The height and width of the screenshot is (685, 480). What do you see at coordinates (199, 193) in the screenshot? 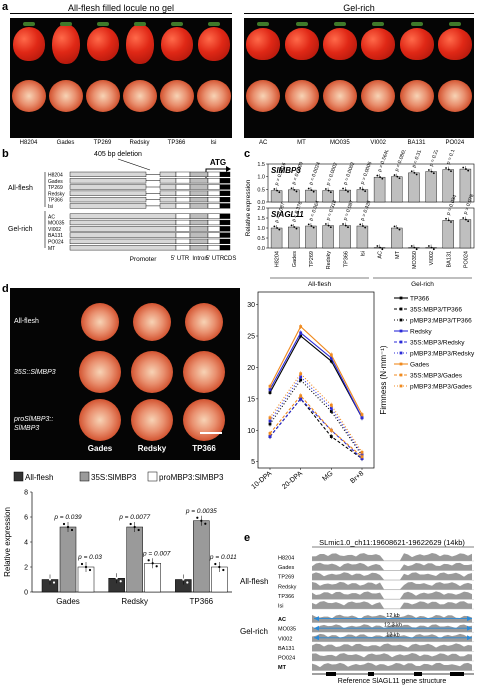
I see `panel-b-intron-Redsky` at bounding box center [199, 193].